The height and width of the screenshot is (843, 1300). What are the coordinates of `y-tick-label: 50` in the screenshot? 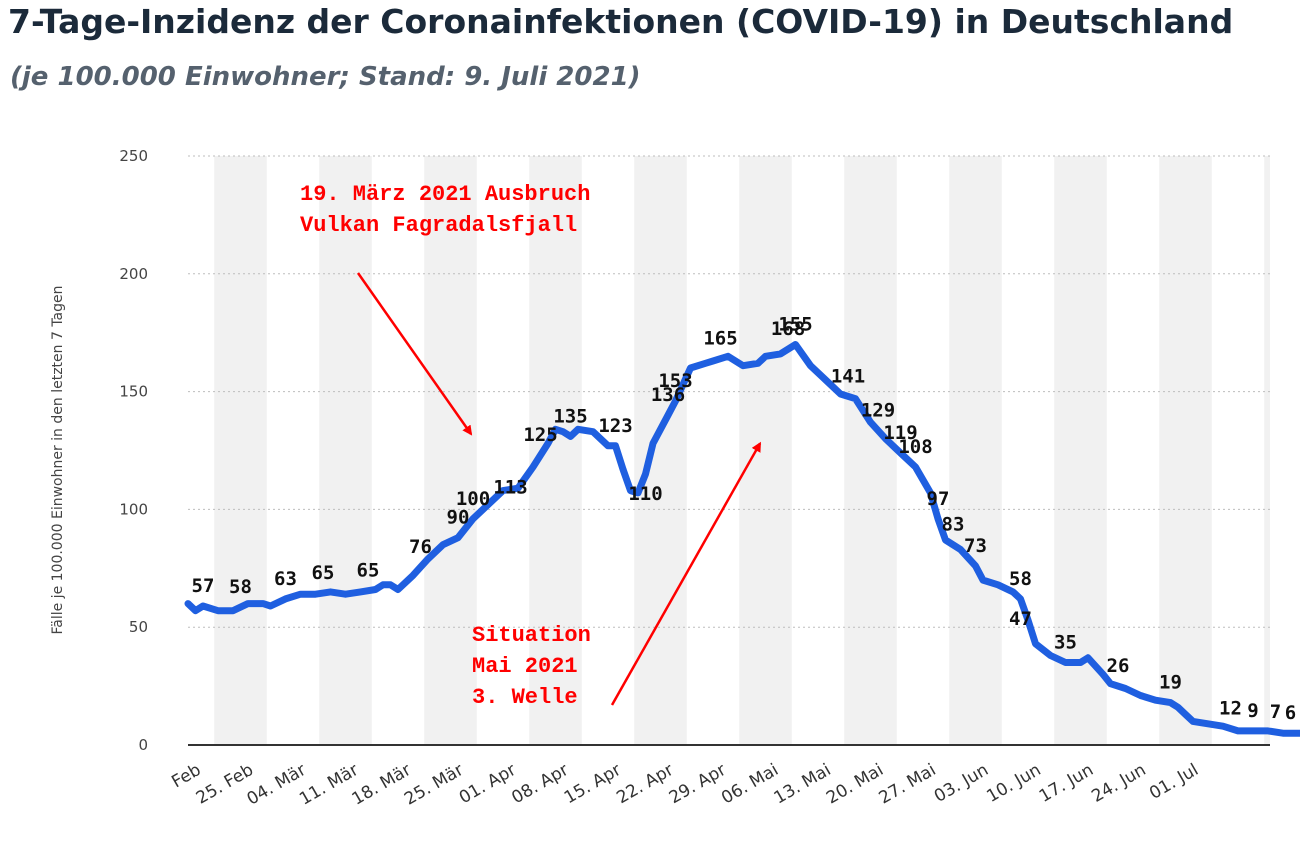 It's located at (138, 627).